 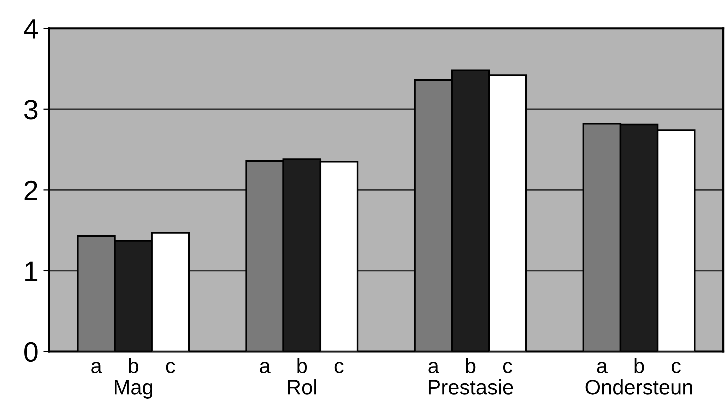 I want to click on y-tick-label: 2, so click(x=31, y=190).